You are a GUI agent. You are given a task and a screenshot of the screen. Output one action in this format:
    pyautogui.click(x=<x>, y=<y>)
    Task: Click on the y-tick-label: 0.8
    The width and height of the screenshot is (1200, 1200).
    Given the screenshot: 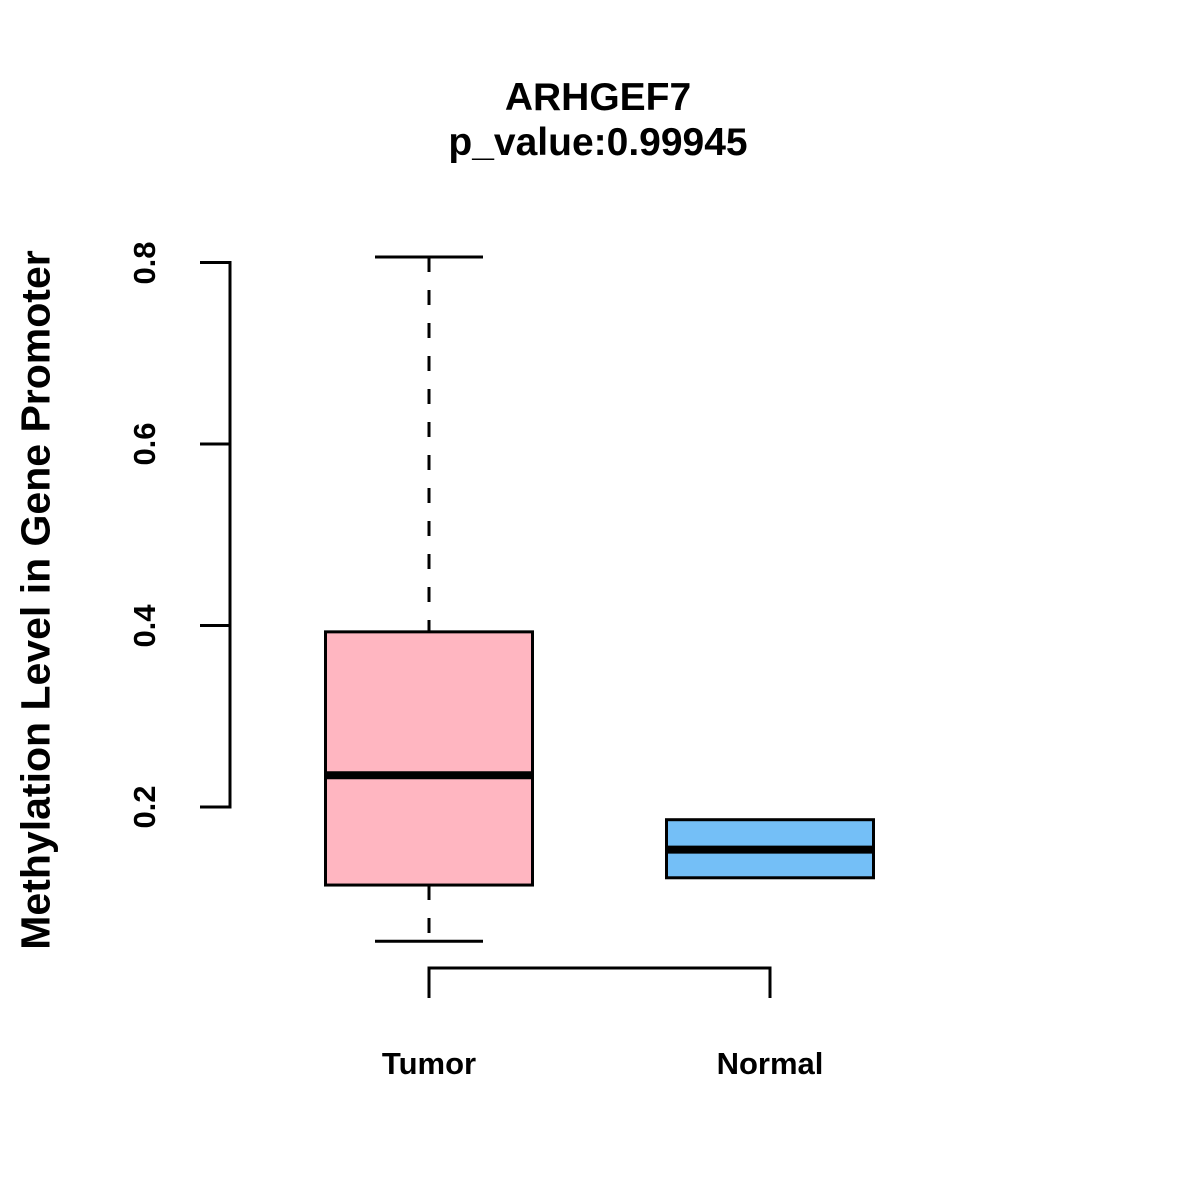 What is the action you would take?
    pyautogui.click(x=144, y=262)
    